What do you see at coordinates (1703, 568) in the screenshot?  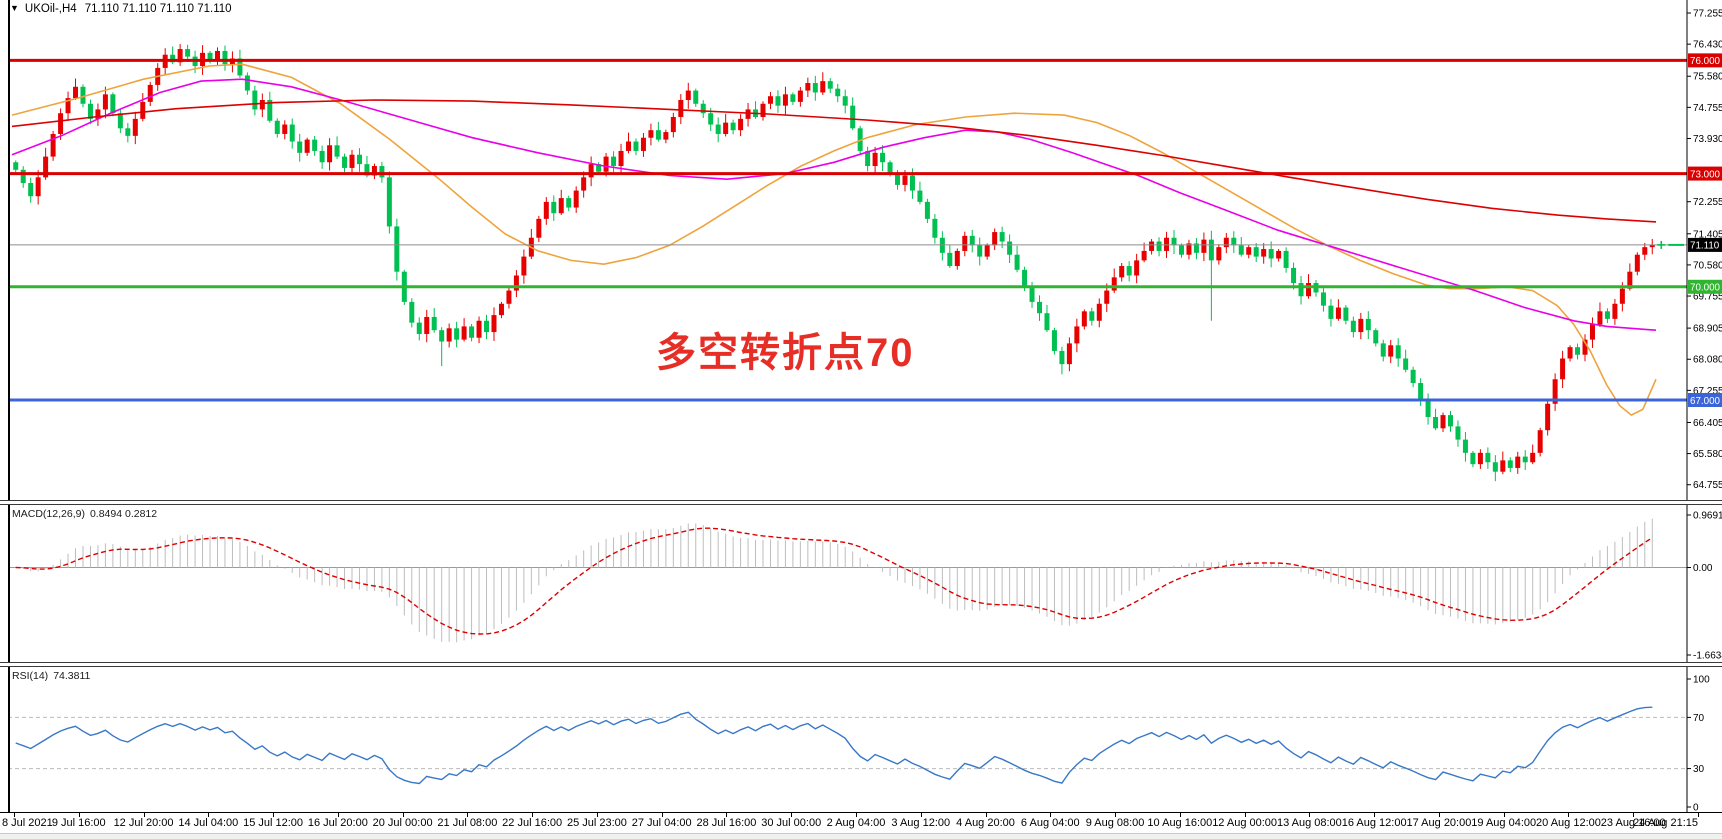 I see `macd-tick-label: 0.00` at bounding box center [1703, 568].